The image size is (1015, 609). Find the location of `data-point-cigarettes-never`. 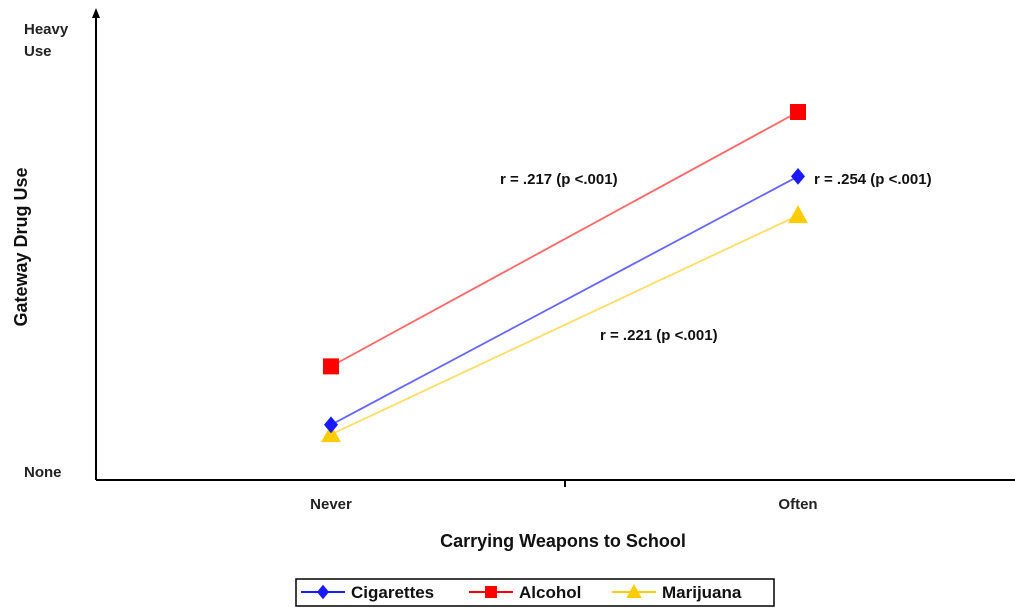

data-point-cigarettes-never is located at coordinates (331, 425).